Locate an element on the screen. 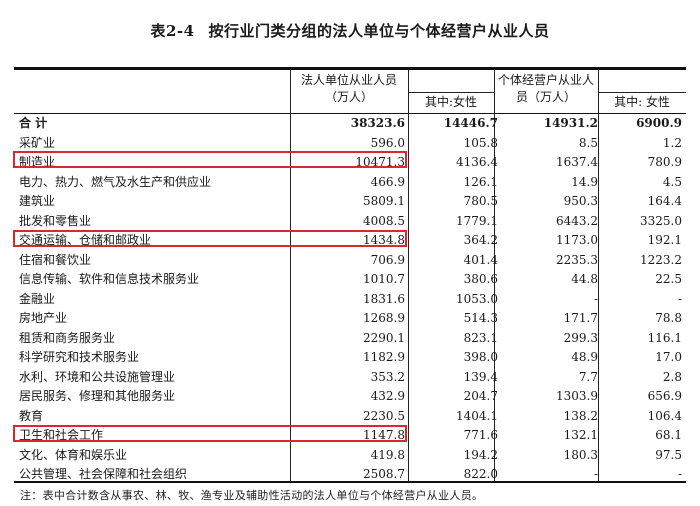 The width and height of the screenshot is (700, 506). individual-female-value: 78.8 is located at coordinates (668, 318).